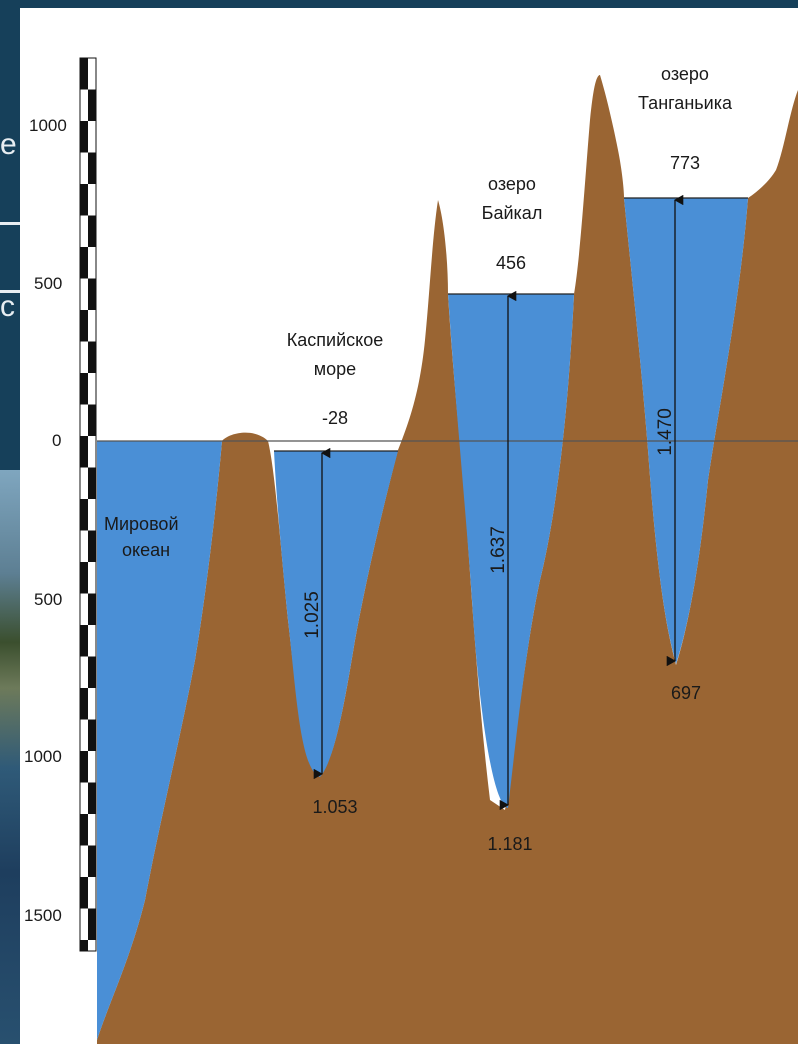 Image resolution: width=798 pixels, height=1044 pixels. Describe the element at coordinates (48, 599) in the screenshot. I see `scale-label-500-down: 500` at that location.